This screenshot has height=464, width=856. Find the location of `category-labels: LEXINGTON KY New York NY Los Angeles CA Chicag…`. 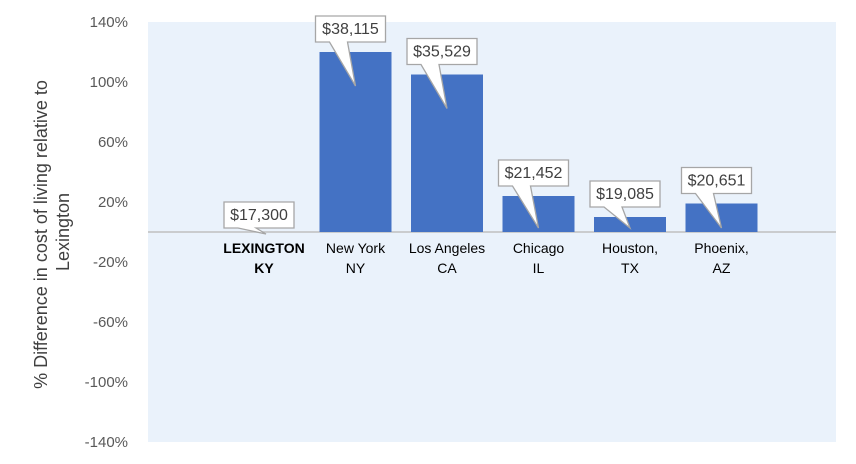

category-labels: LEXINGTON KY New York NY Los Angeles CA Chicag… is located at coordinates (485, 258).